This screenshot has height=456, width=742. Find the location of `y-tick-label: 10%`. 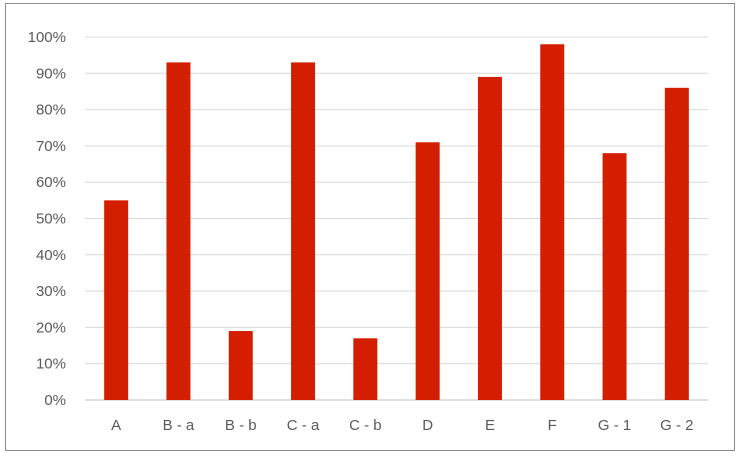

y-tick-label: 10% is located at coordinates (51, 364).